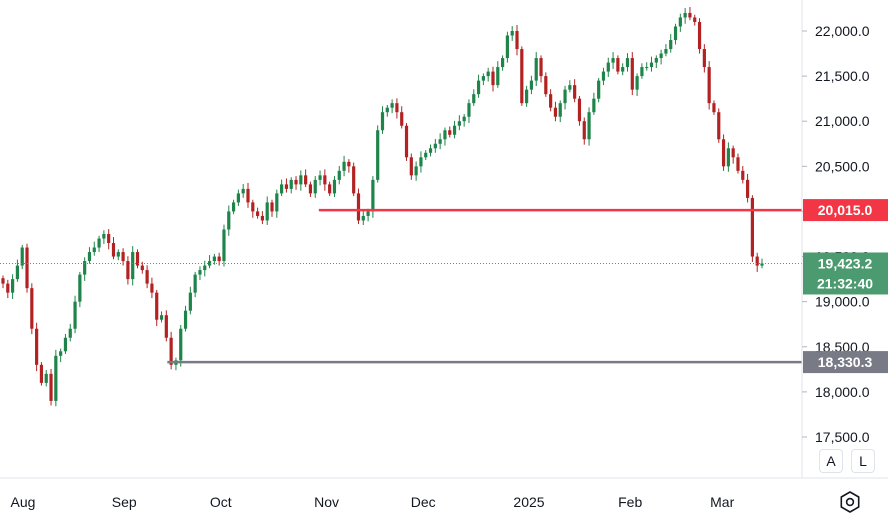 Image resolution: width=888 pixels, height=518 pixels. I want to click on log-scale-button: L, so click(863, 461).